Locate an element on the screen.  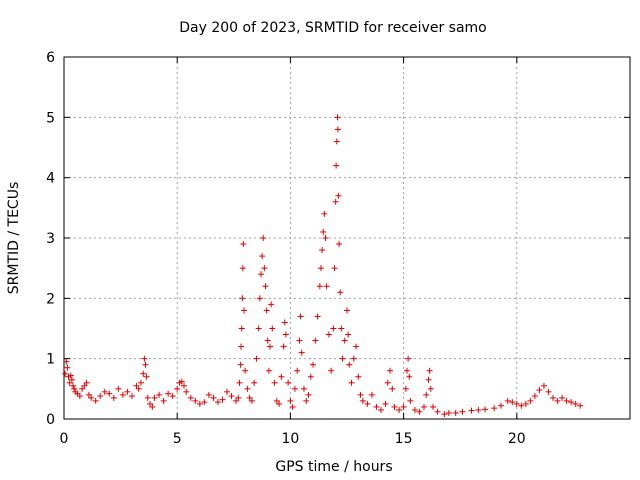
x-axis-label: GPS time / hours is located at coordinates (333, 467).